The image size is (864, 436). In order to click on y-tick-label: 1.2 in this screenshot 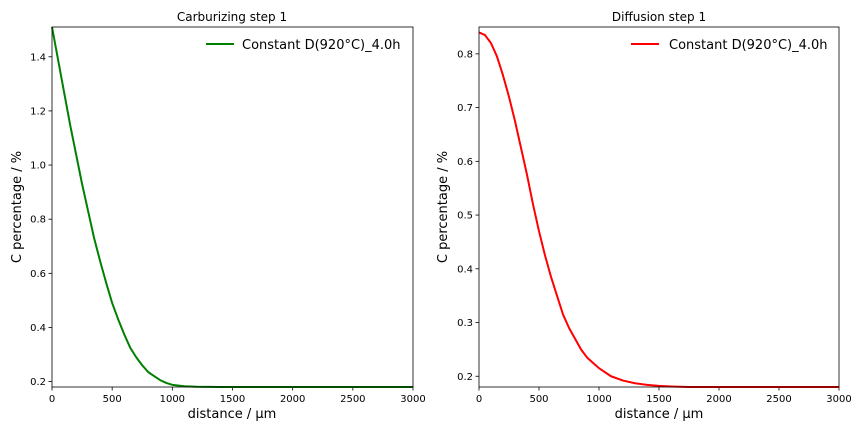, I will do `click(38, 111)`.